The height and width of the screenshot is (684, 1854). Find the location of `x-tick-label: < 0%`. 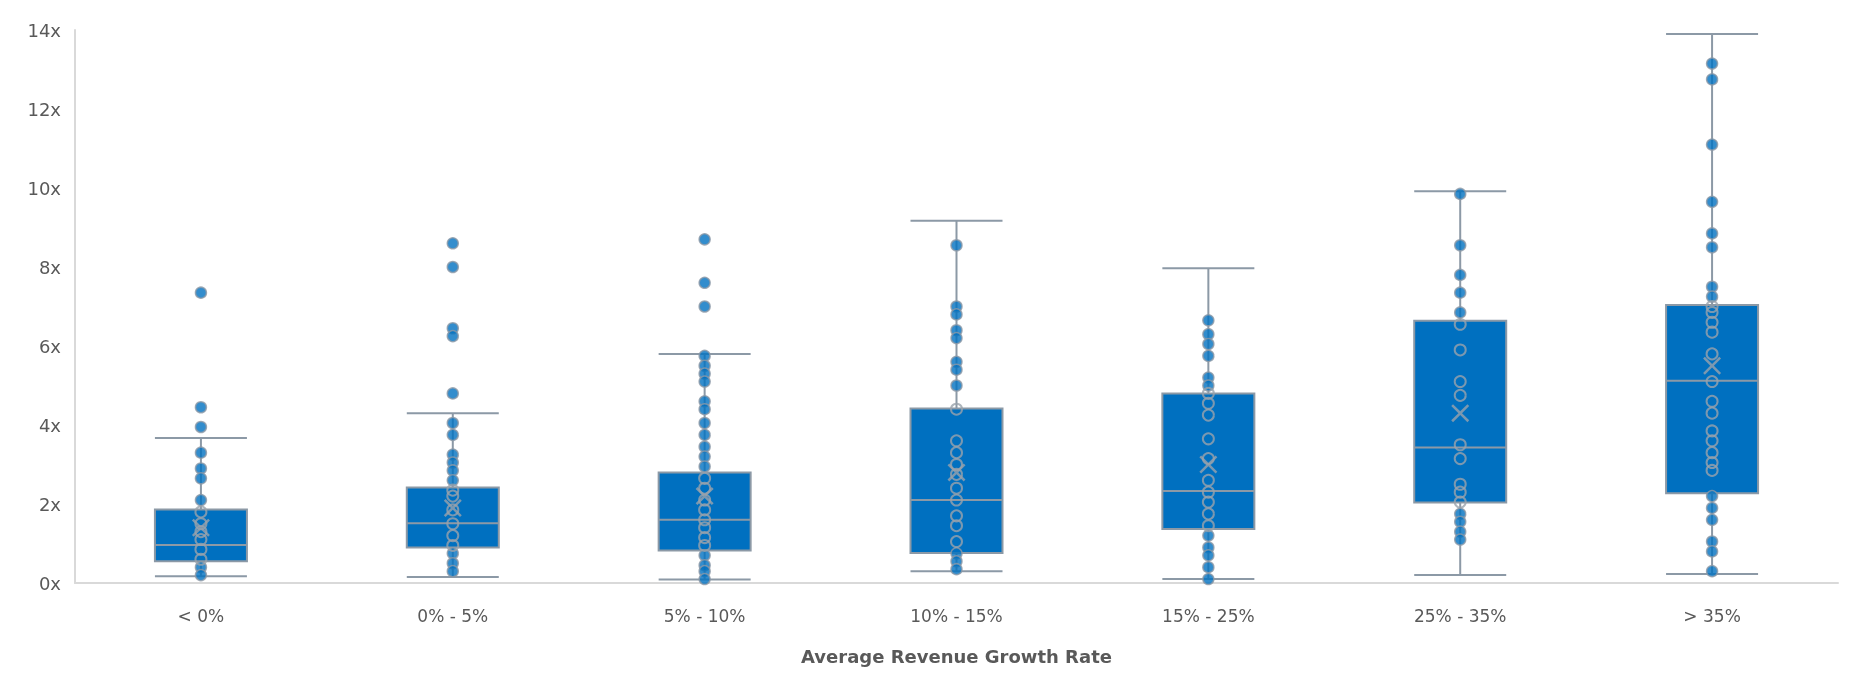

x-tick-label: < 0% is located at coordinates (201, 615).